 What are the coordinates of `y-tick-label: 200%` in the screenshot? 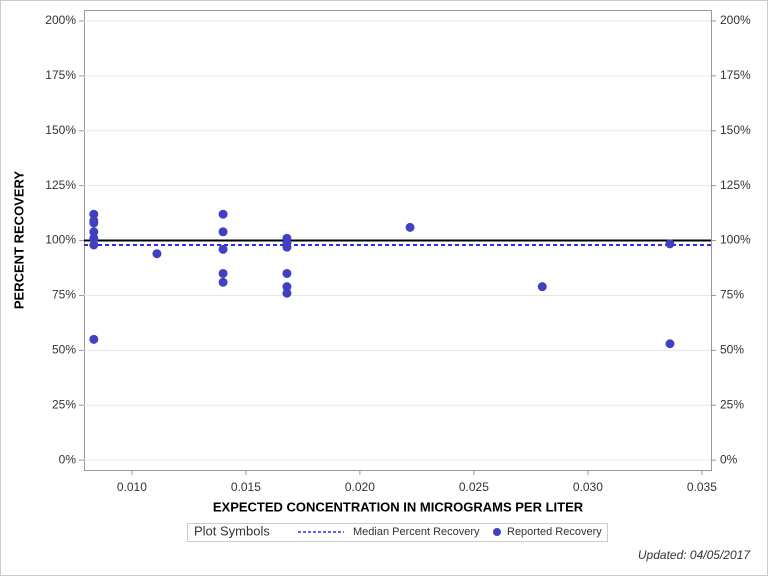 It's located at (60, 20).